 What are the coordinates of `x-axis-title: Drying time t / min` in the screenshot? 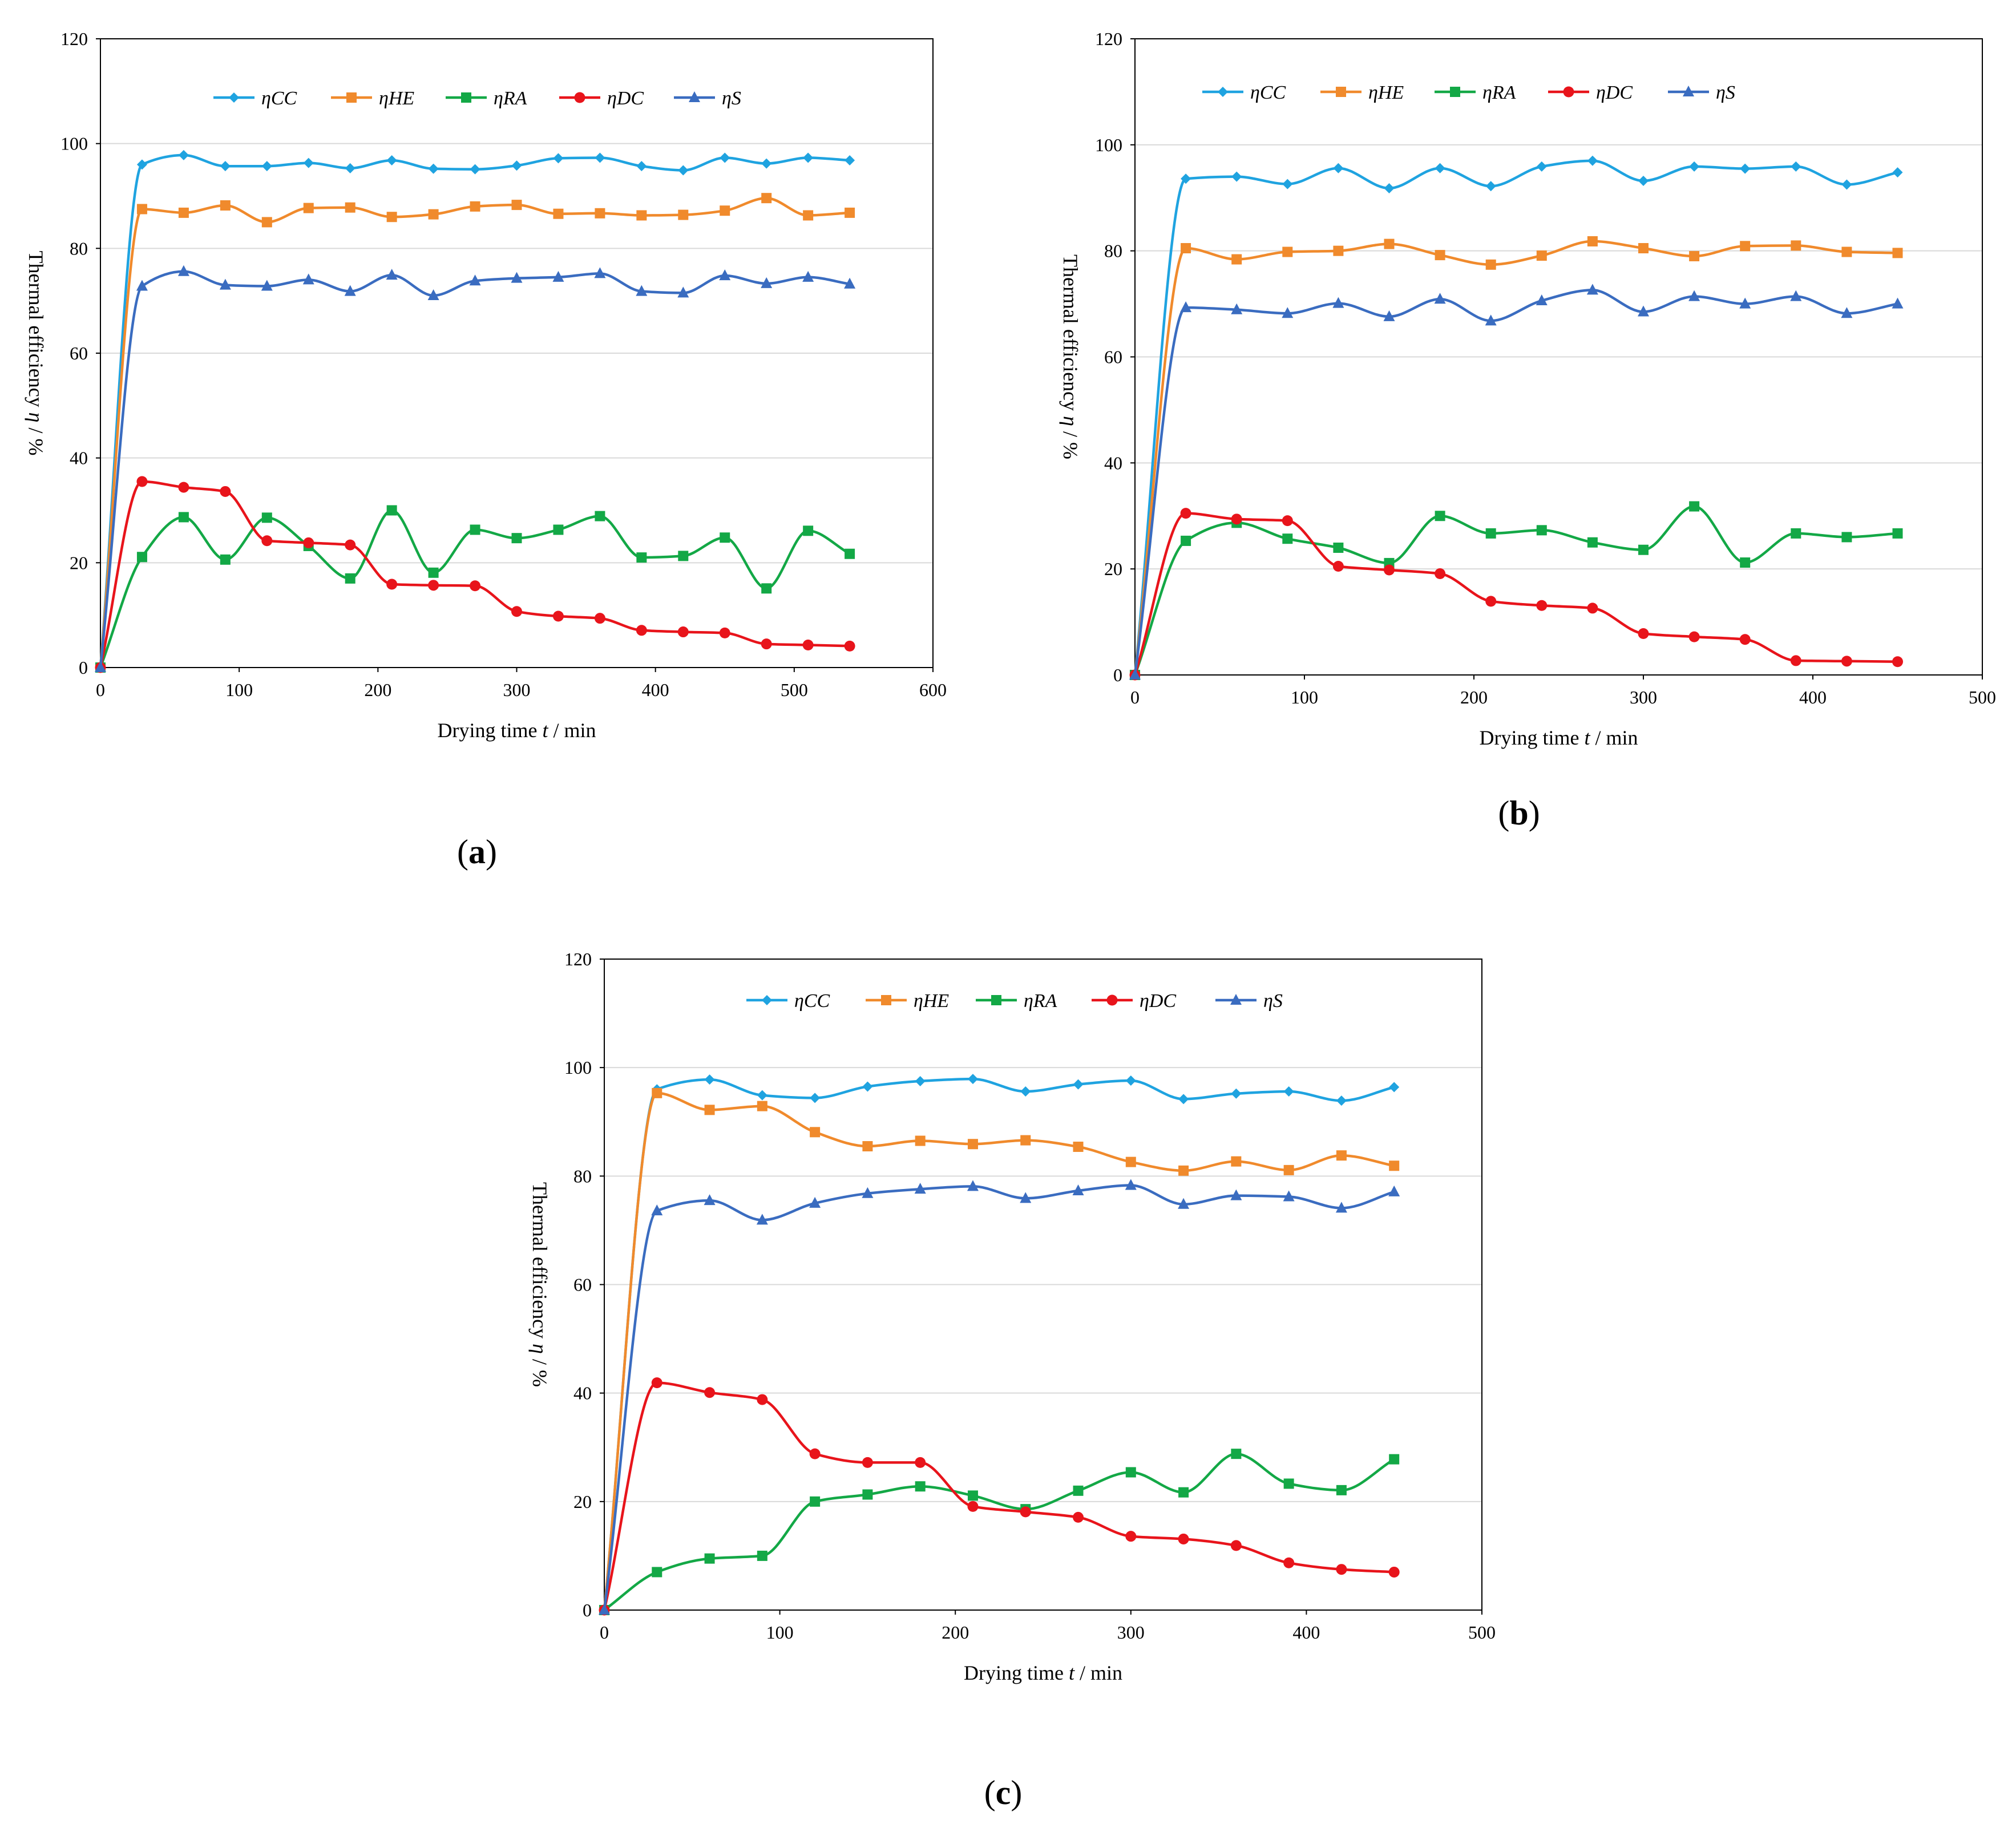 It's located at (1559, 738).